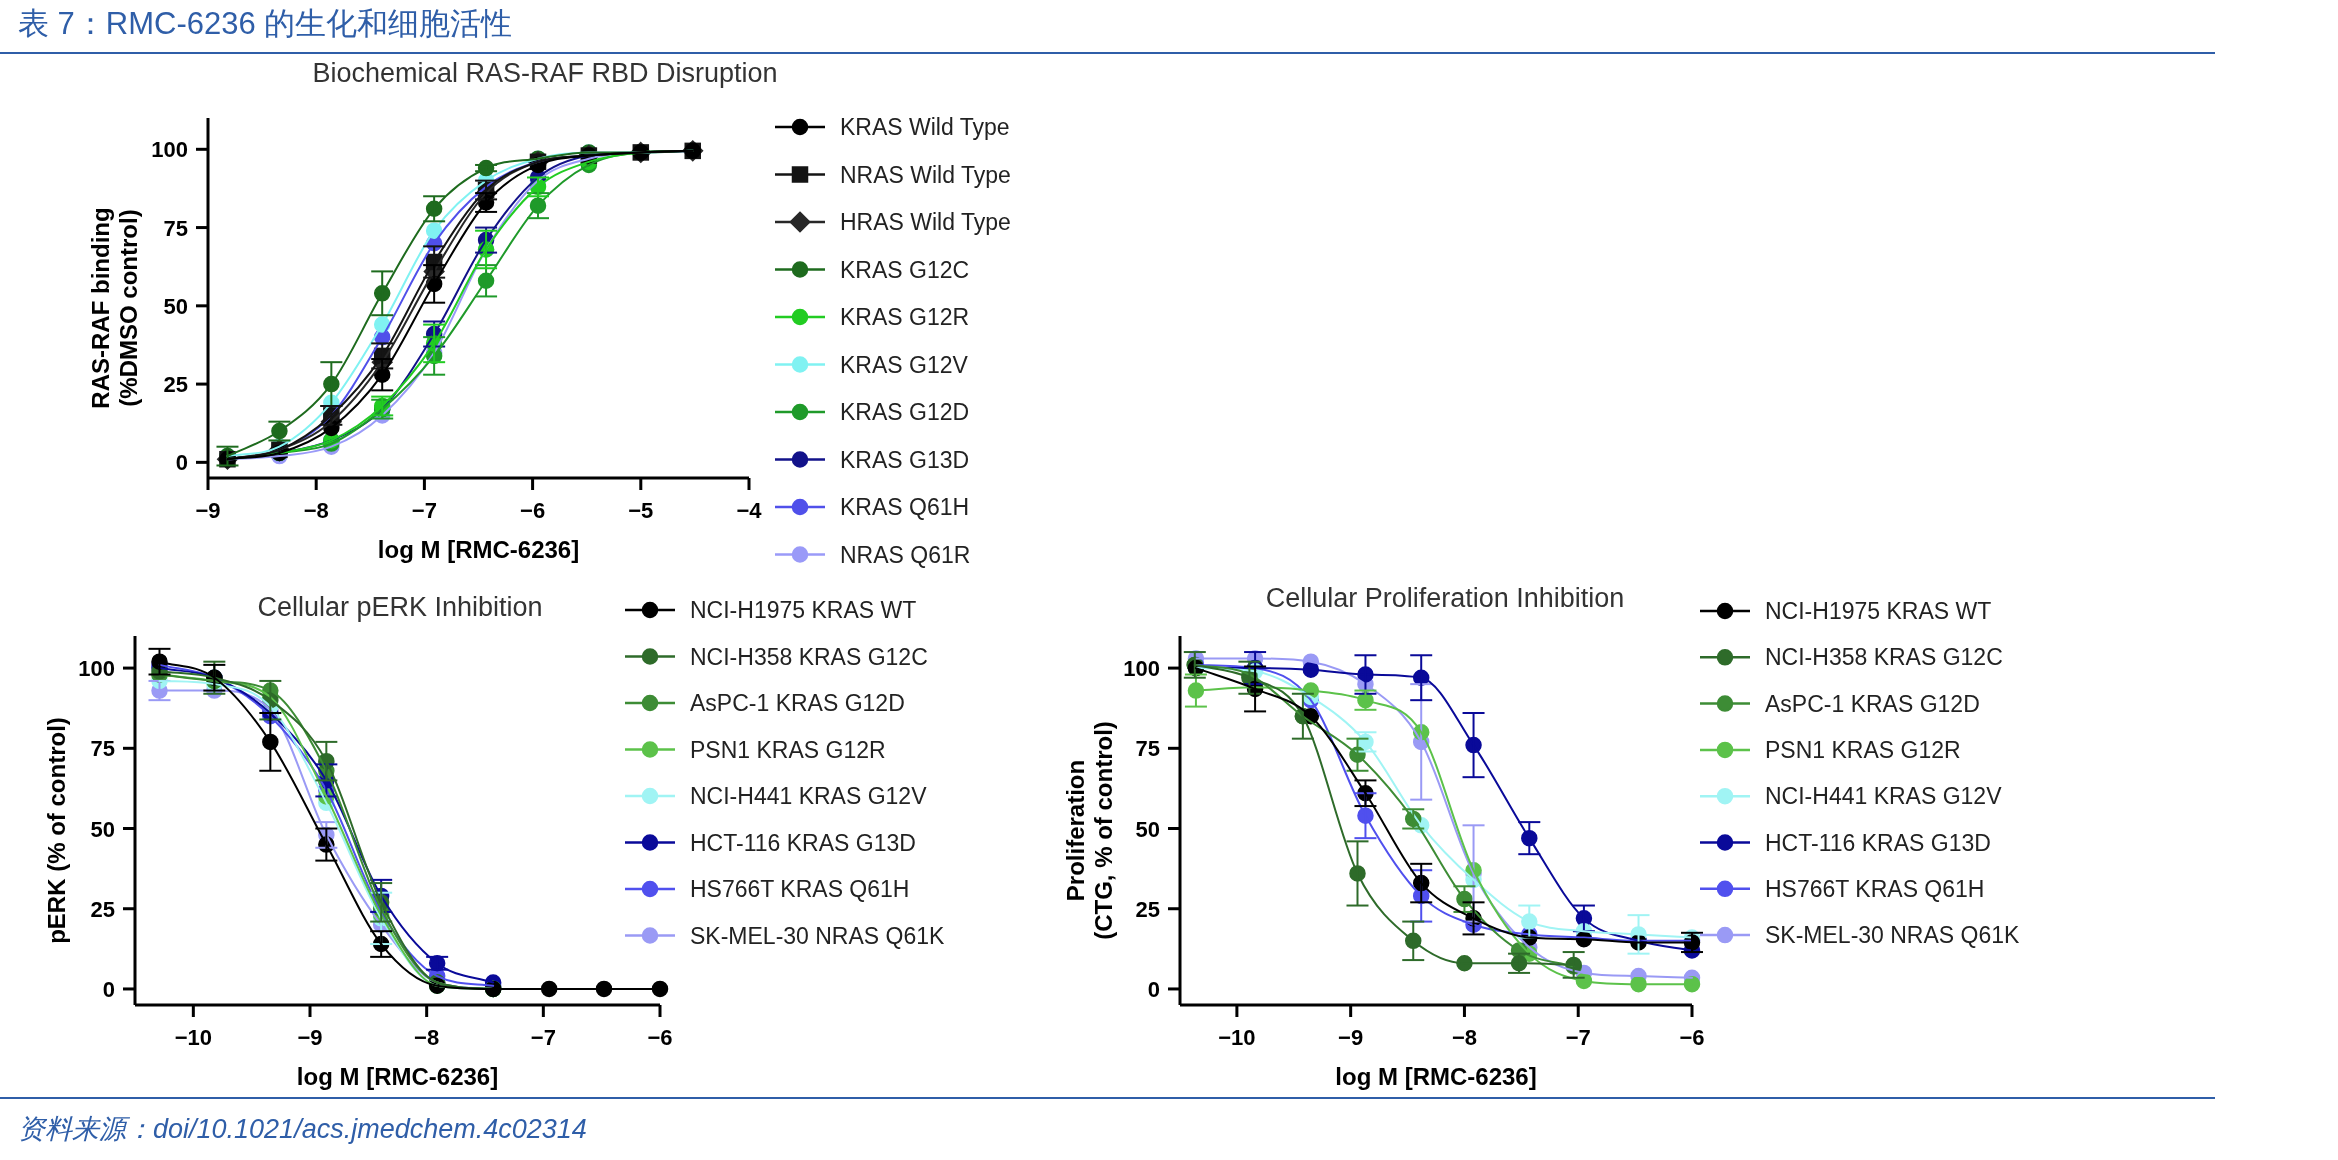  I want to click on legend-label: NRAS Wild Type, so click(925, 174).